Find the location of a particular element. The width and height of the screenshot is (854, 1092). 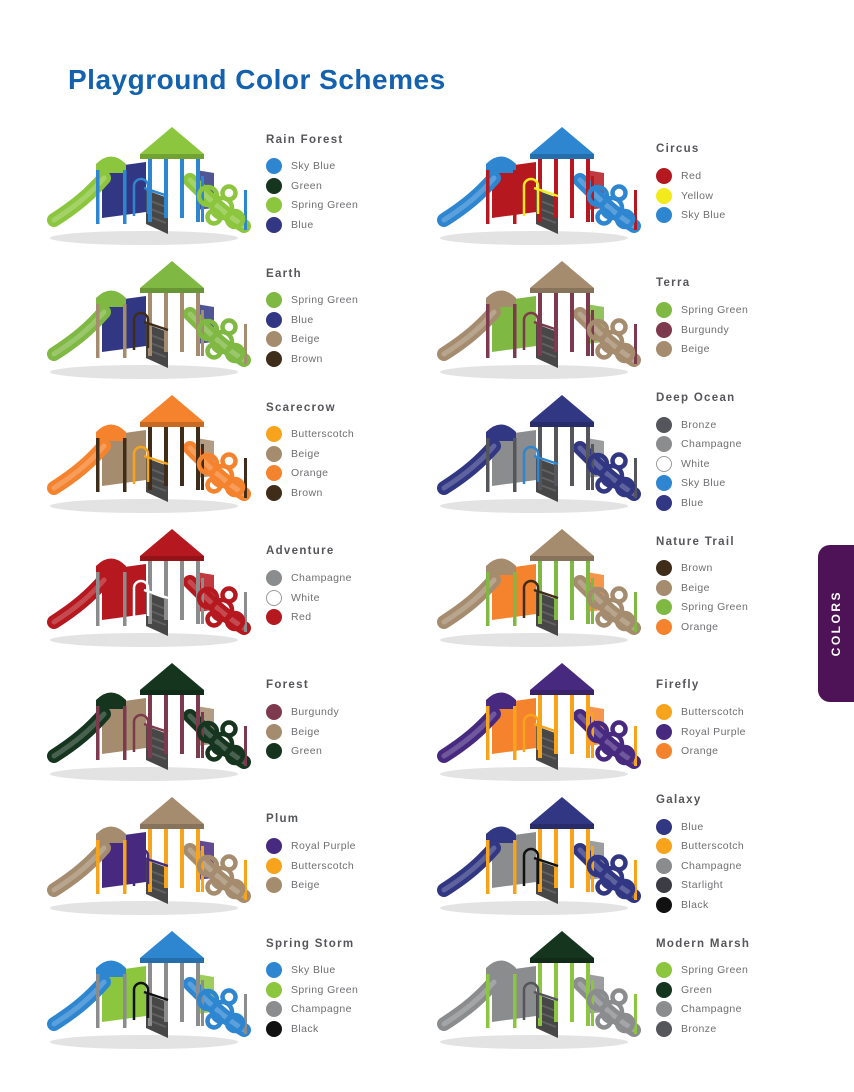

swatch-list: Royal Purple Butterscotch Beige is located at coordinates (341, 865).